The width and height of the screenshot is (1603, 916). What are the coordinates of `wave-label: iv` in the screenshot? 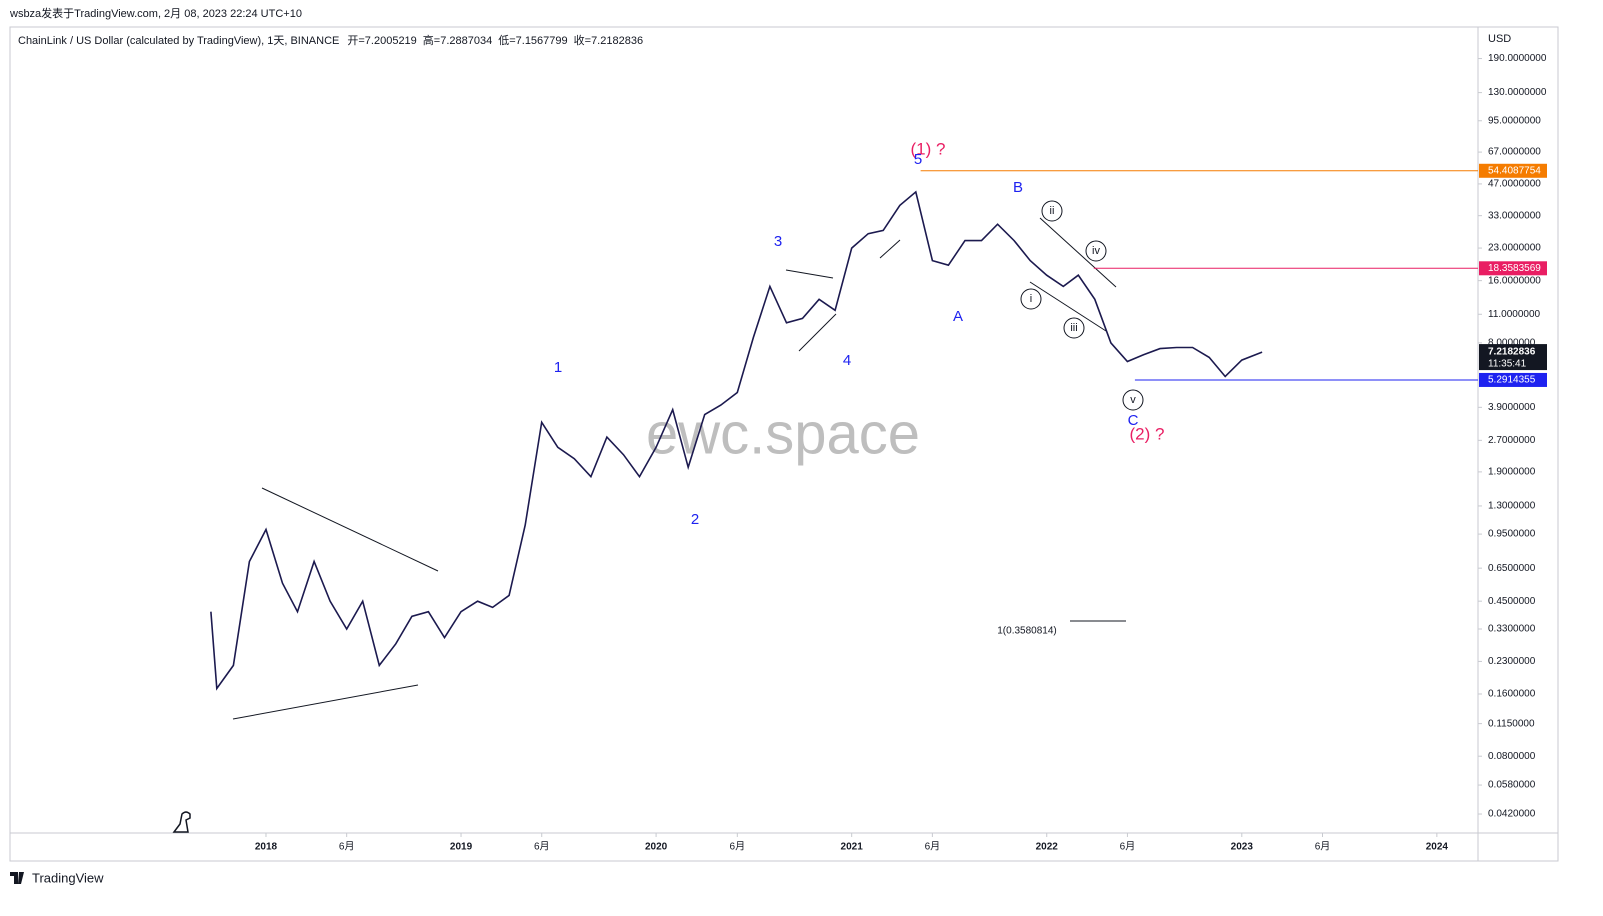 It's located at (1096, 251).